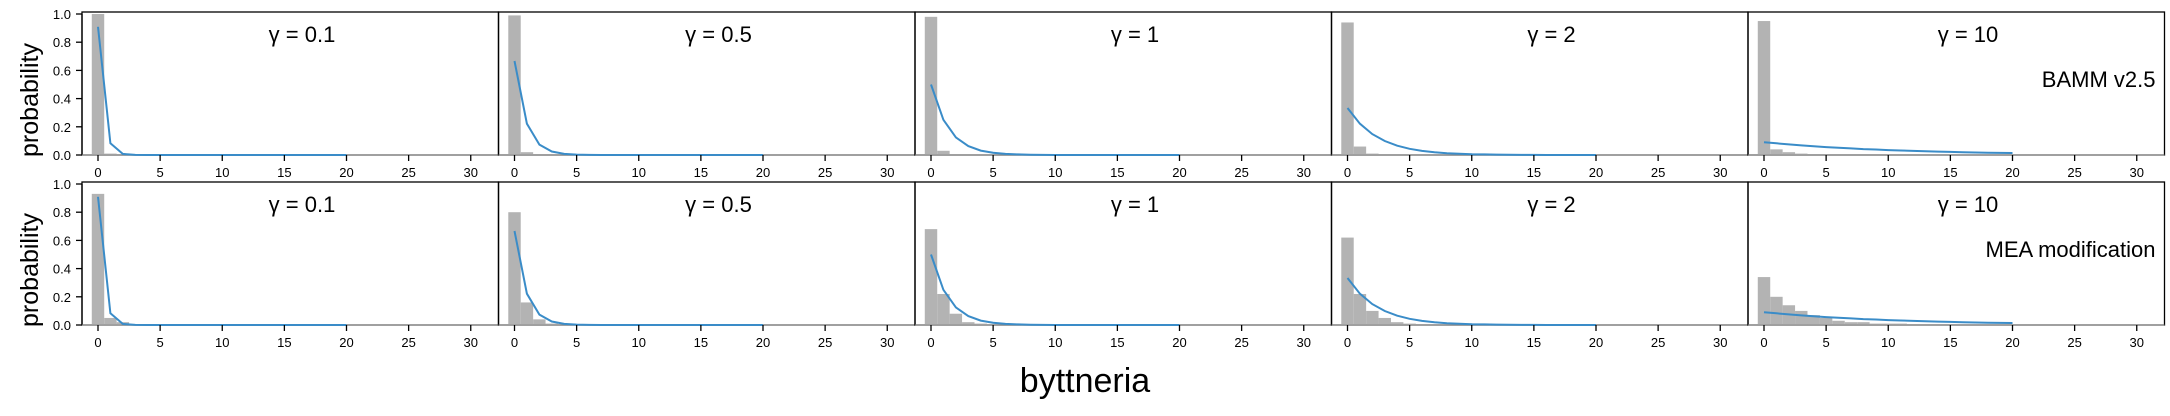  What do you see at coordinates (1123, 95) in the screenshot?
I see `panel-r1-c3: 0 5 10 15 20 25 30 γ = 1` at bounding box center [1123, 95].